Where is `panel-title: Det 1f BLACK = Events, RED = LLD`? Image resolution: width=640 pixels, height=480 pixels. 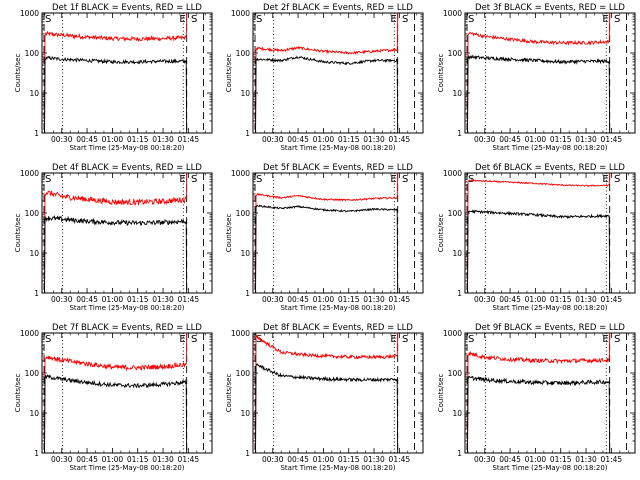
panel-title: Det 1f BLACK = Events, RED = LLD is located at coordinates (127, 8).